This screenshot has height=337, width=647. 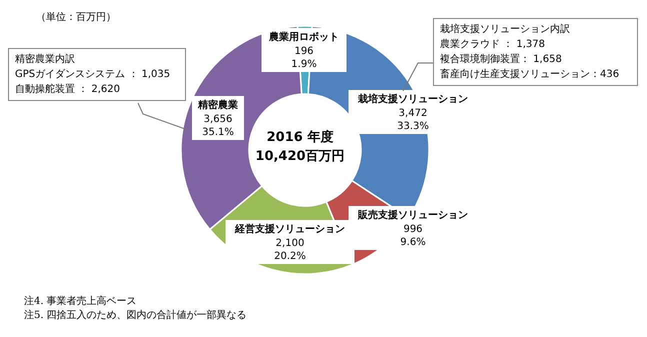 What do you see at coordinates (413, 120) in the screenshot?
I see `data-label: 3,472 33.3%` at bounding box center [413, 120].